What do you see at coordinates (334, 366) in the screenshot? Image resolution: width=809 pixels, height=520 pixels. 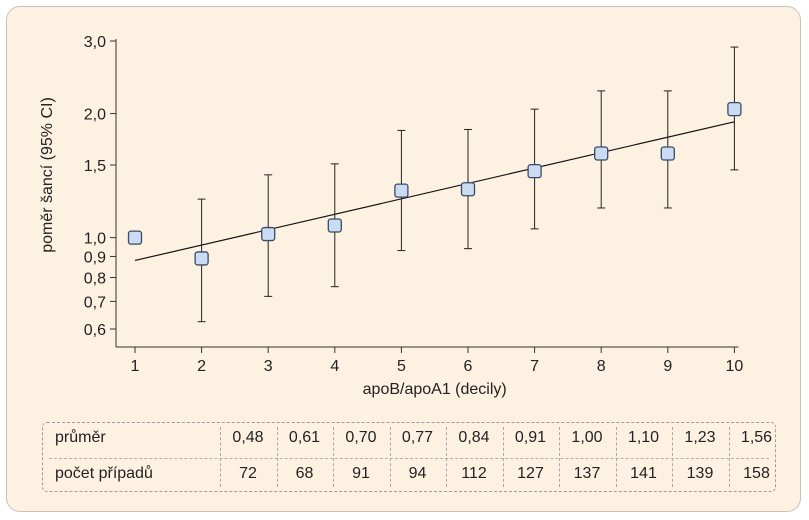 I see `x-tick-label: 4` at bounding box center [334, 366].